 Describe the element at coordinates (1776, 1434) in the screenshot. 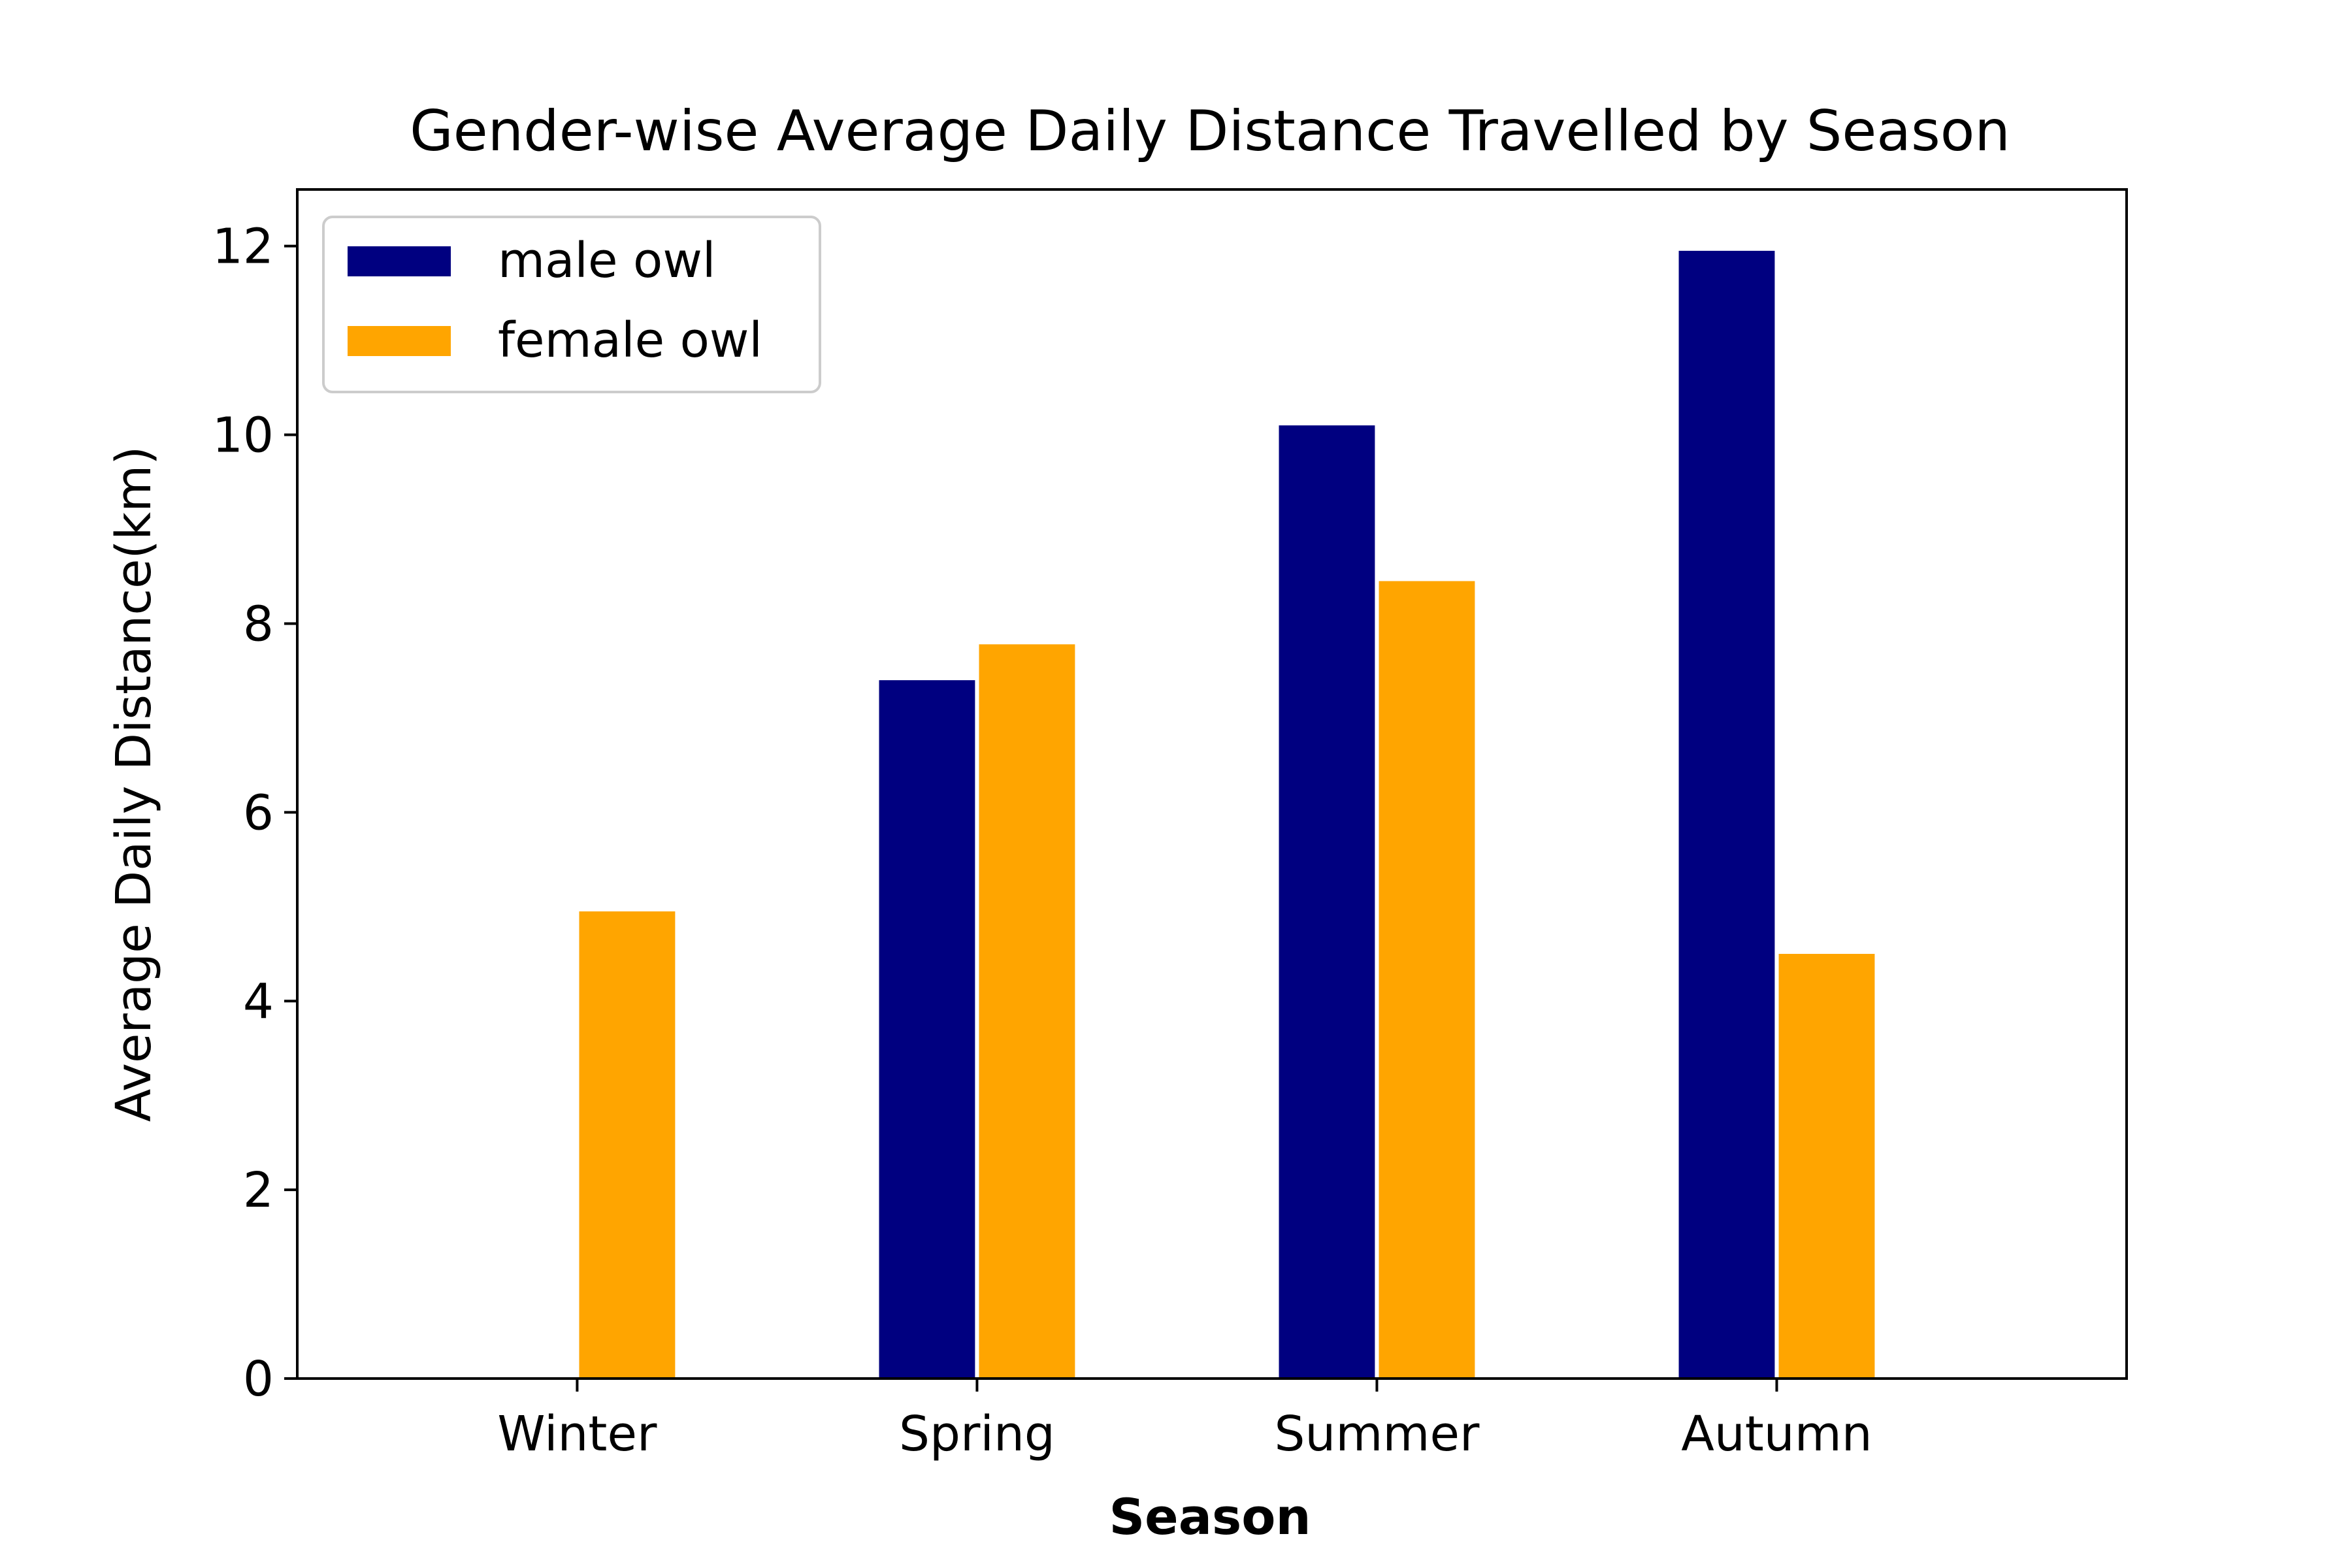

I see `x-tick-label-autumn: Autumn` at that location.